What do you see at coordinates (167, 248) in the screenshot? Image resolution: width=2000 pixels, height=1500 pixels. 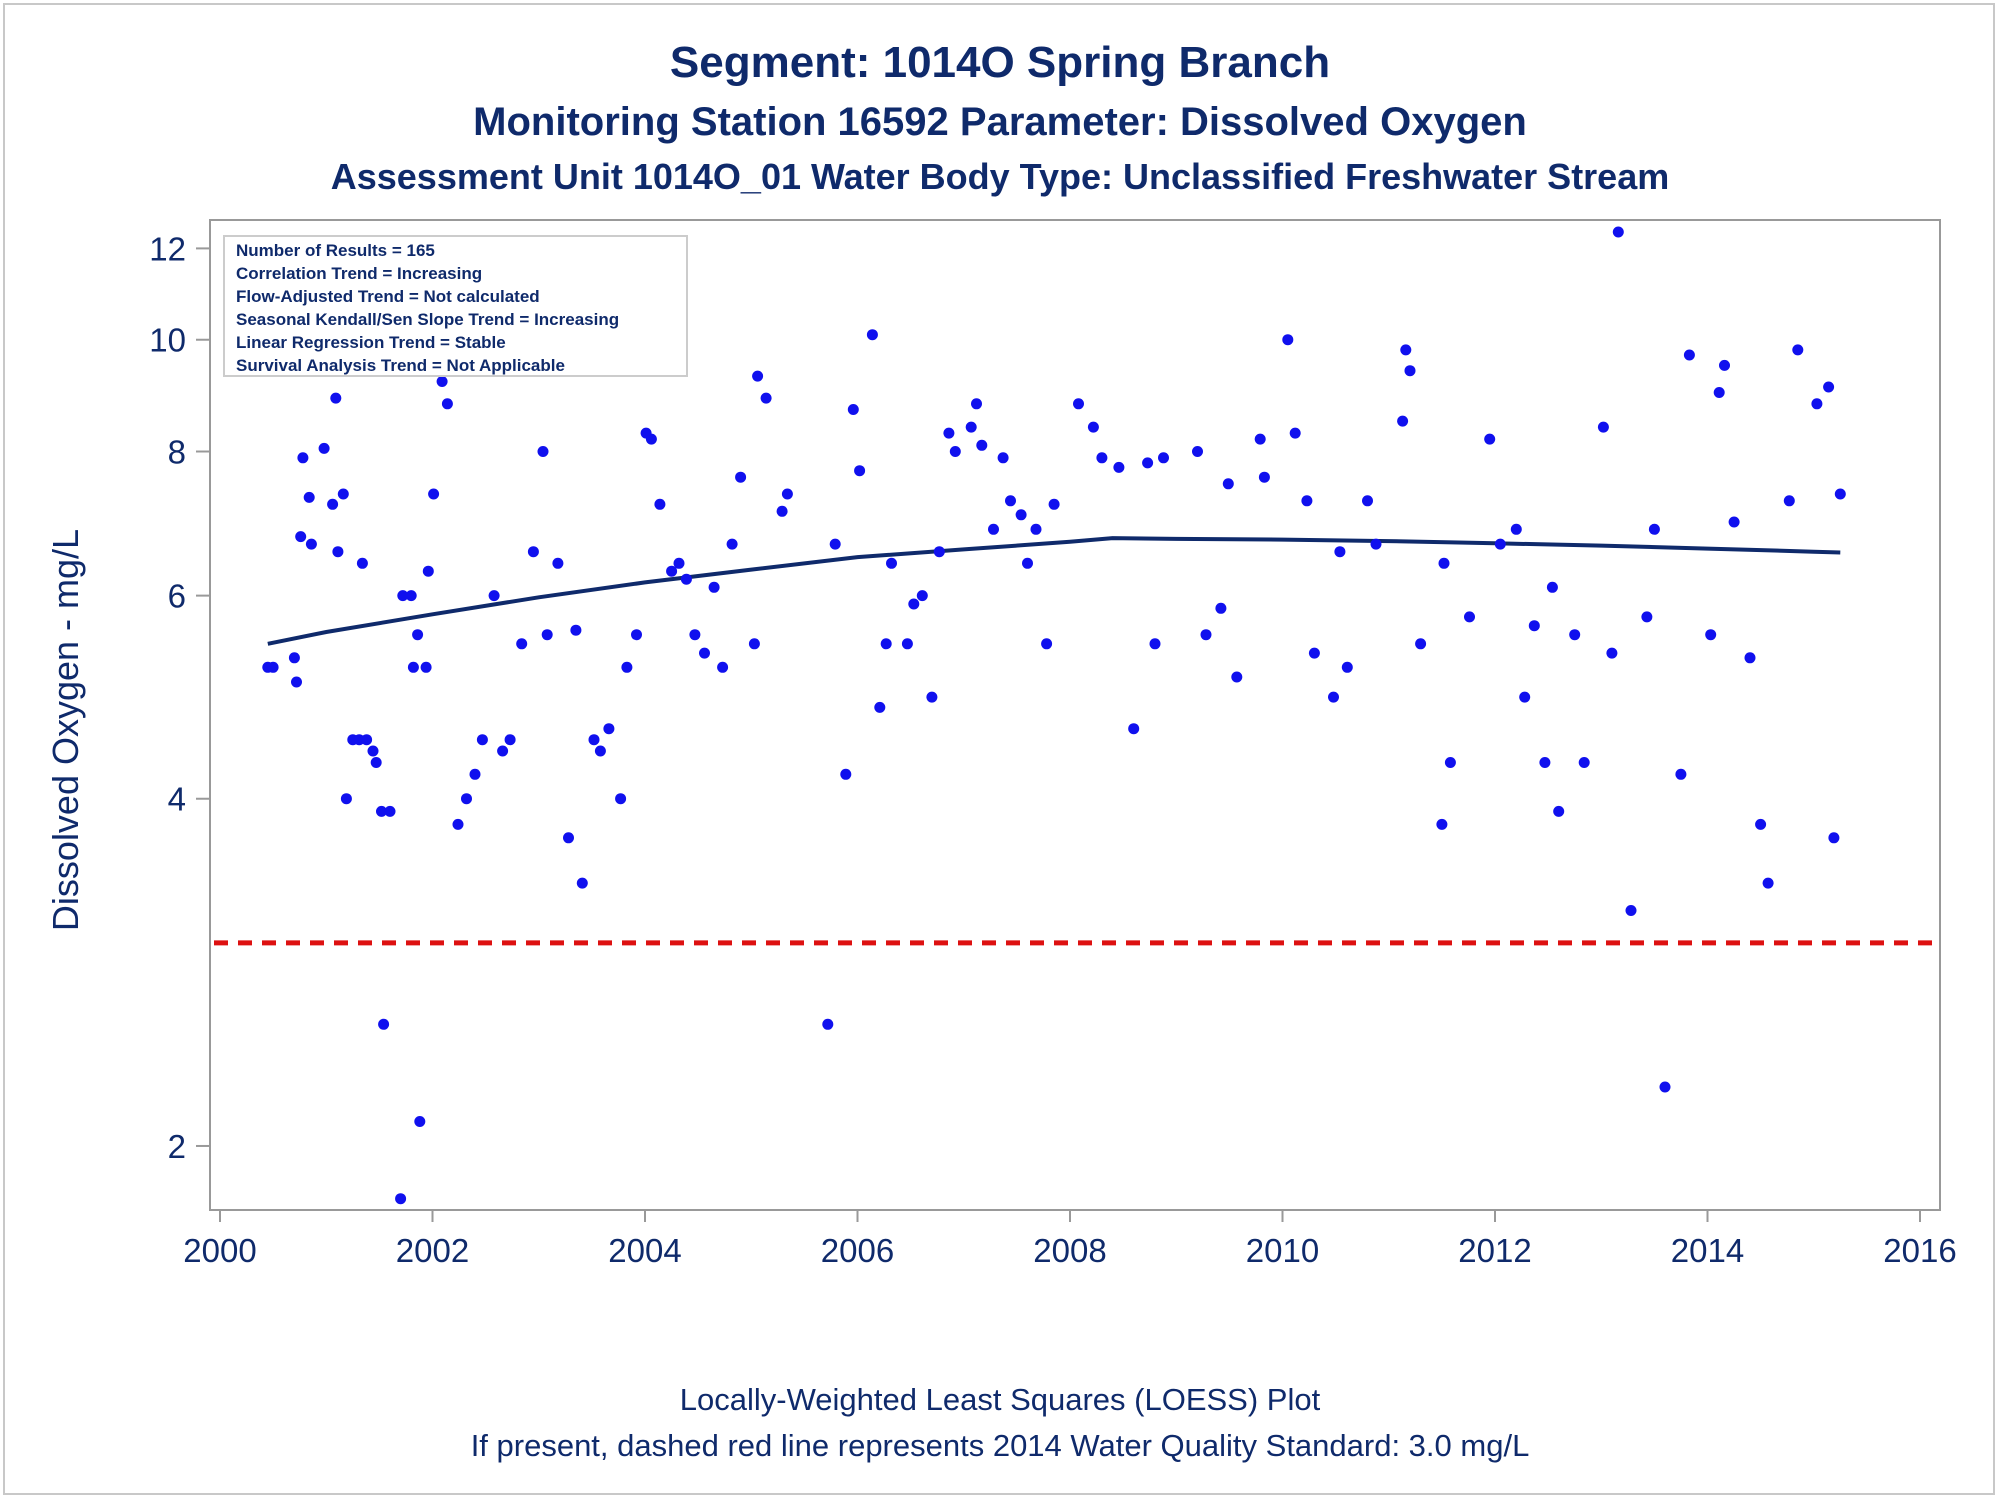 I see `y-tick-label: 12` at bounding box center [167, 248].